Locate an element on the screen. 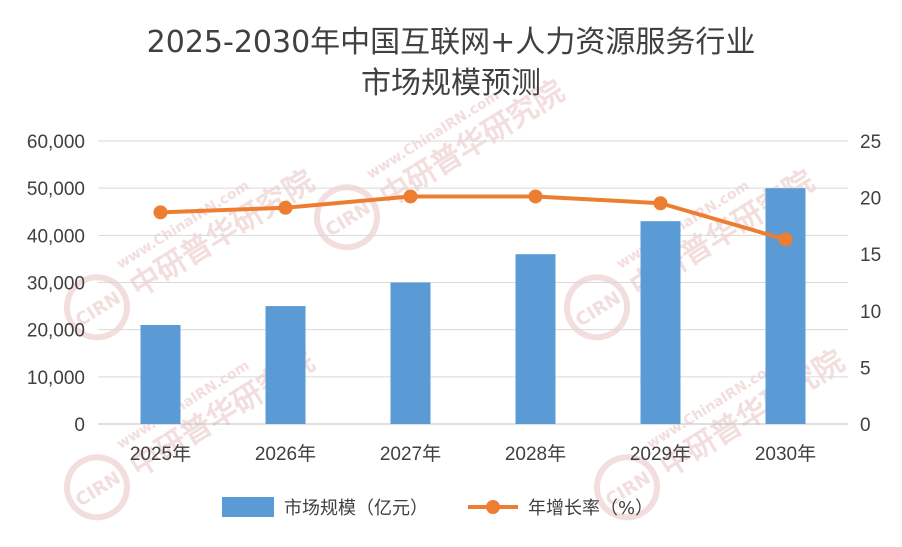  x-tick-label: 2026年 is located at coordinates (285, 454).